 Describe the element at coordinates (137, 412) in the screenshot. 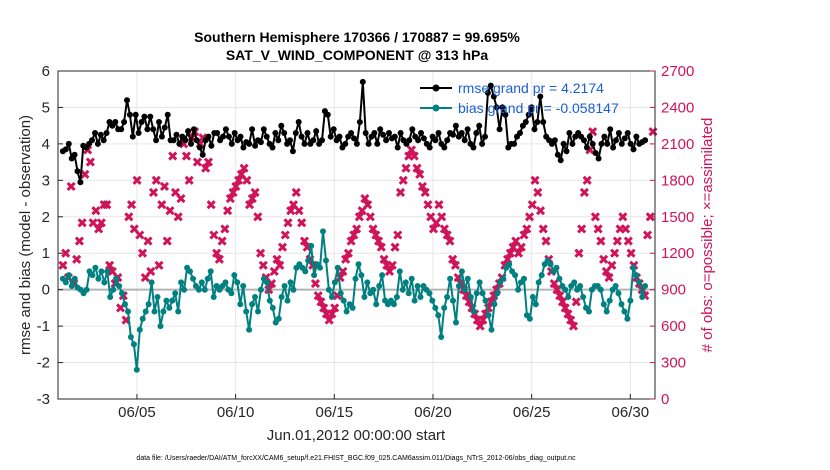

I see `x-tick-label: 06/05` at that location.